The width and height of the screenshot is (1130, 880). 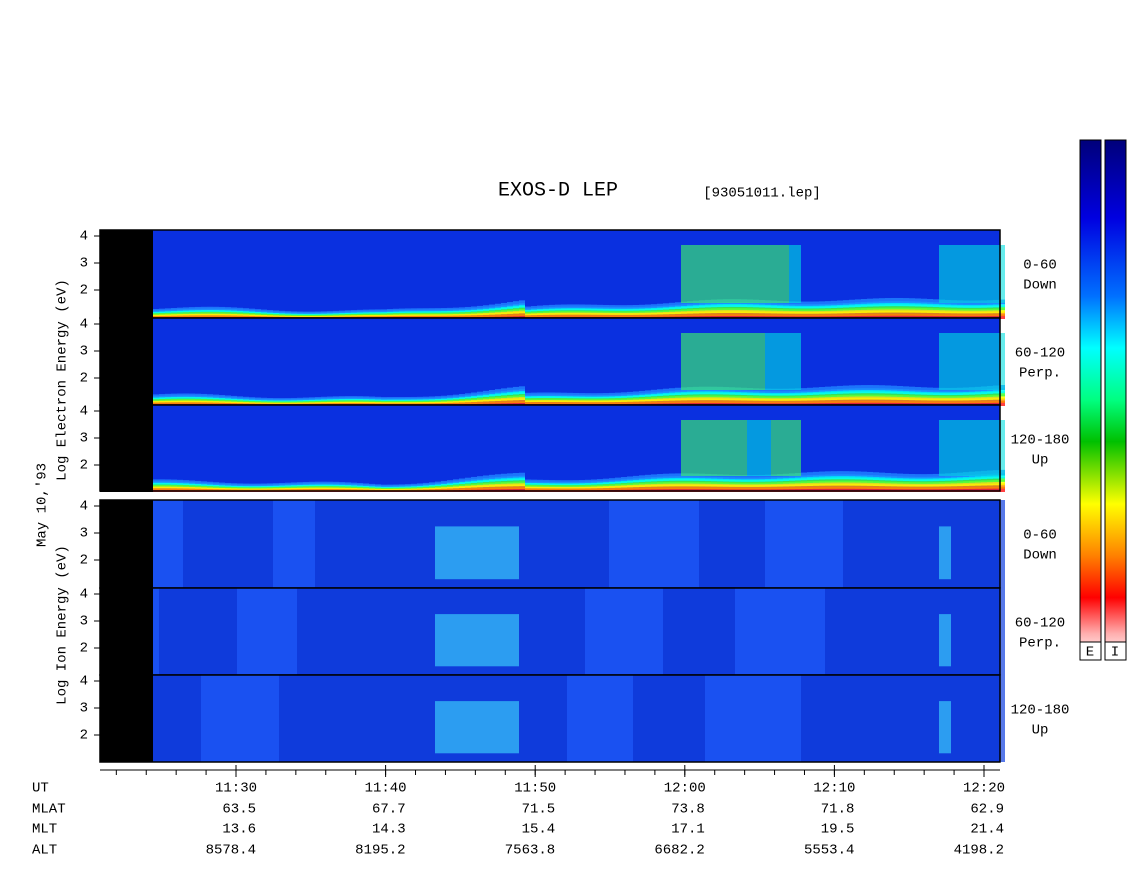 I want to click on x-tick-label: 11:30, so click(x=236, y=789).